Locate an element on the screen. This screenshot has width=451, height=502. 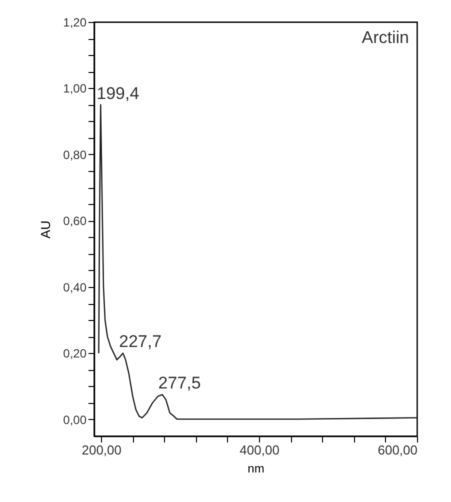
x-tick-label: 200,00 is located at coordinates (102, 450).